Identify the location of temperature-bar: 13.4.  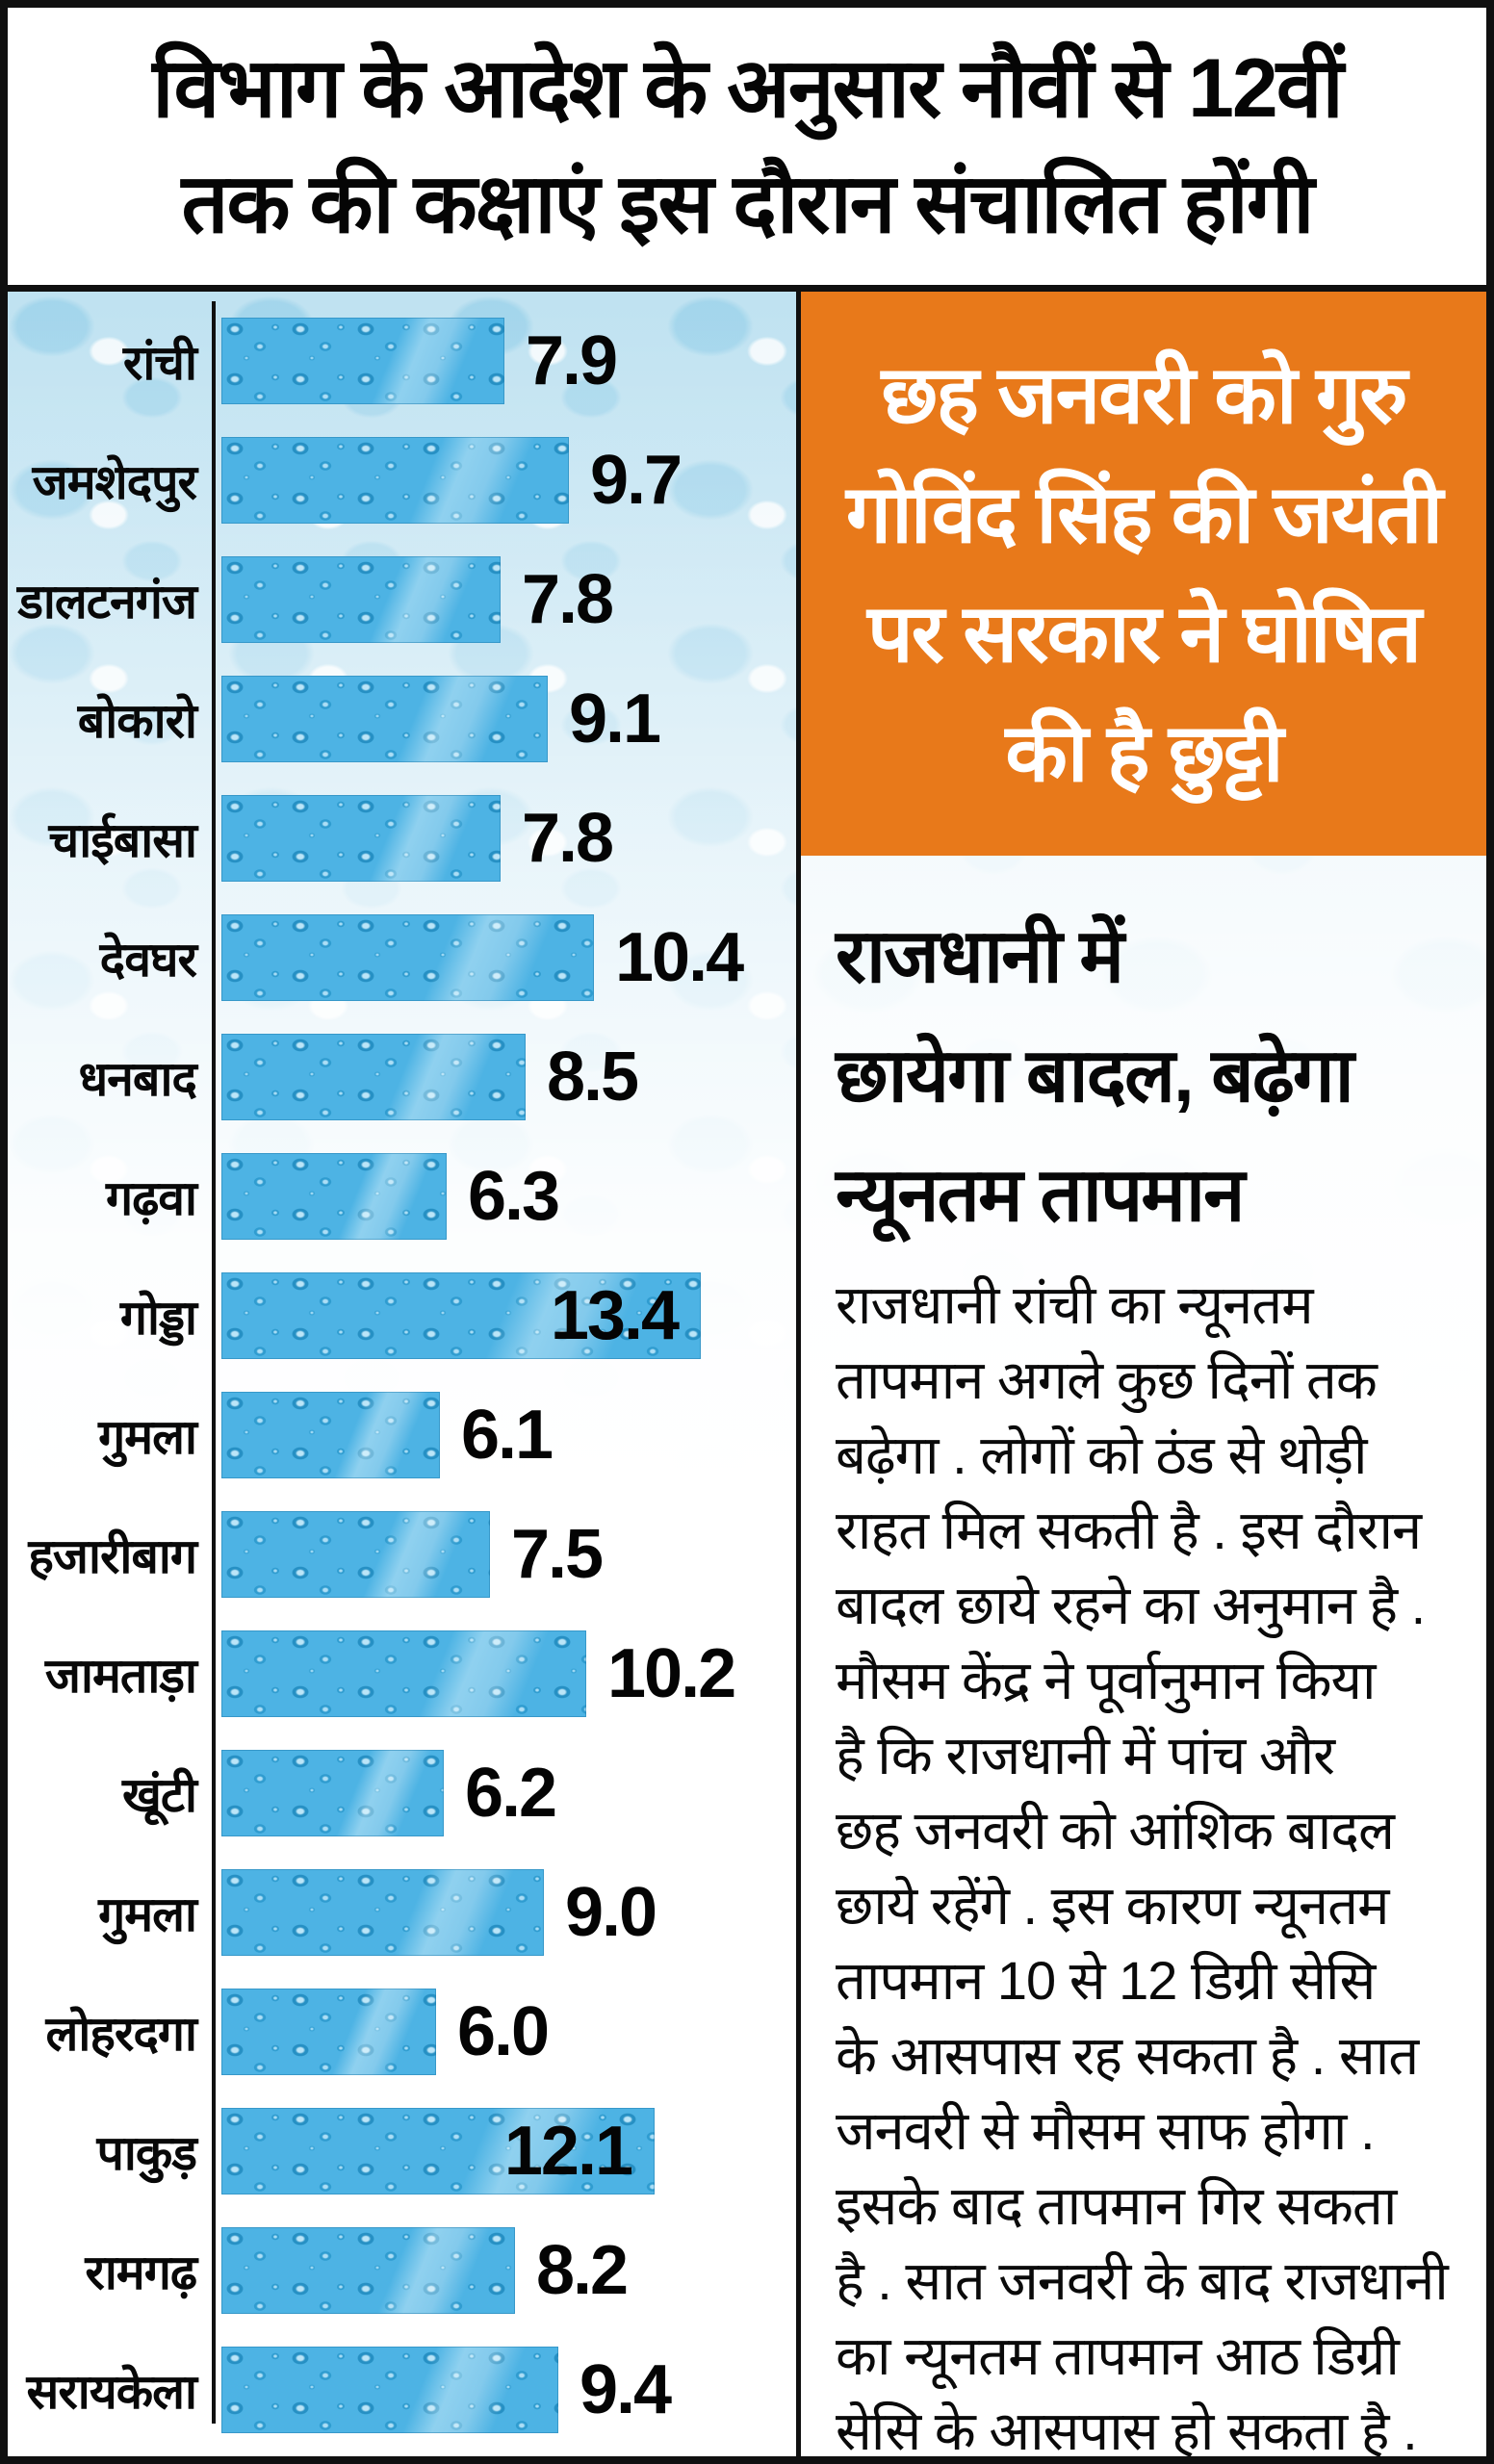
(461, 1315).